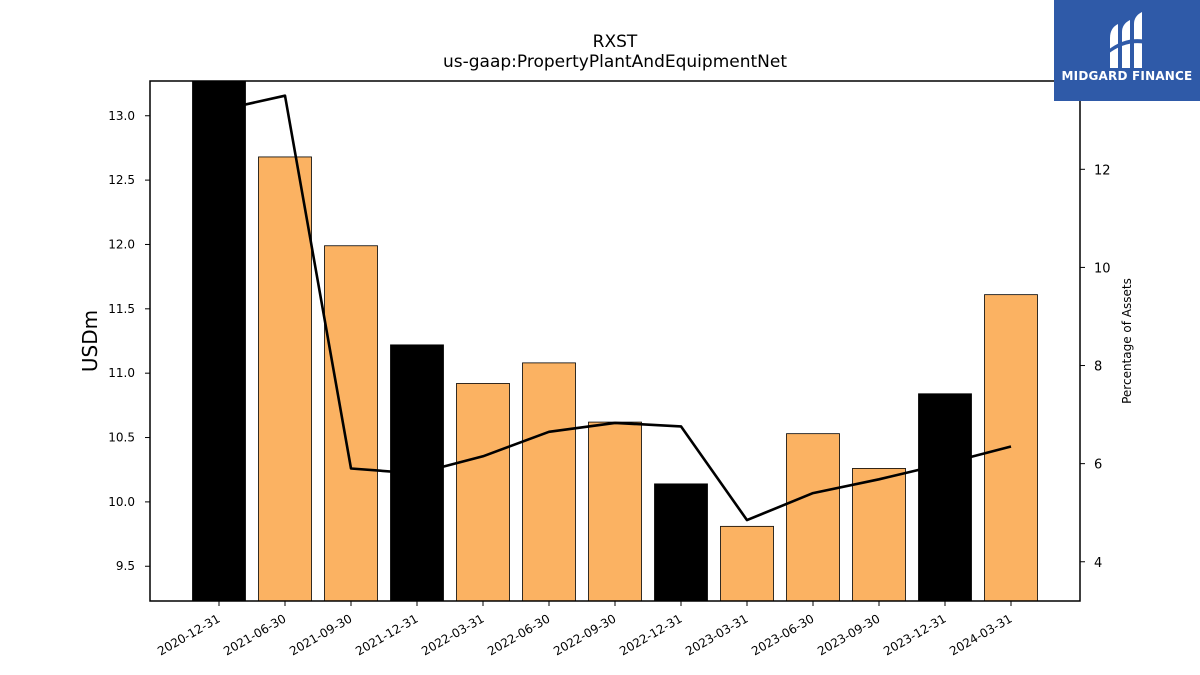 The height and width of the screenshot is (675, 1200). Describe the element at coordinates (121, 116) in the screenshot. I see `y-tick-label: 13.0` at that location.